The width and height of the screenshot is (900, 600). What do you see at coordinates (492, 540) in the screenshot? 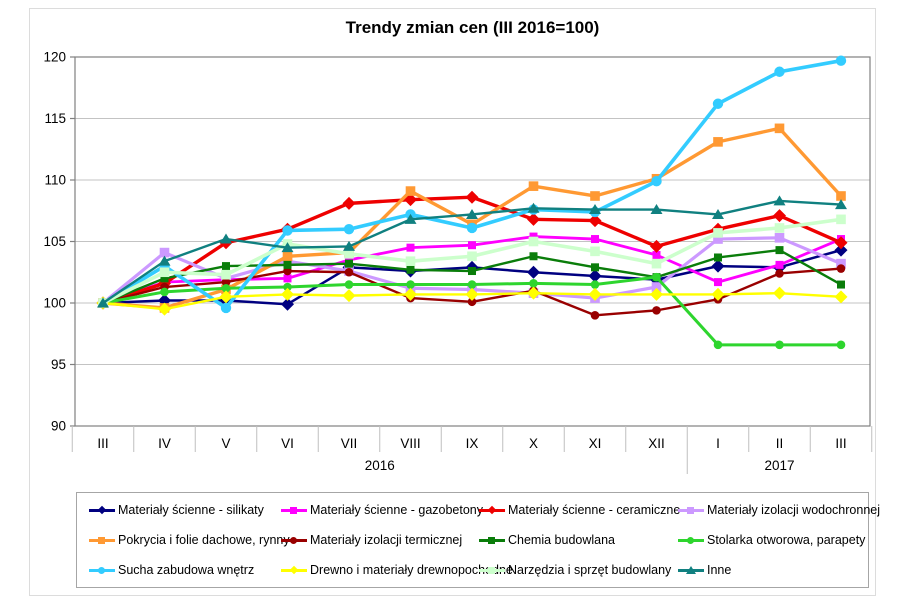
I see `legend-swatch-chemia` at bounding box center [492, 540].